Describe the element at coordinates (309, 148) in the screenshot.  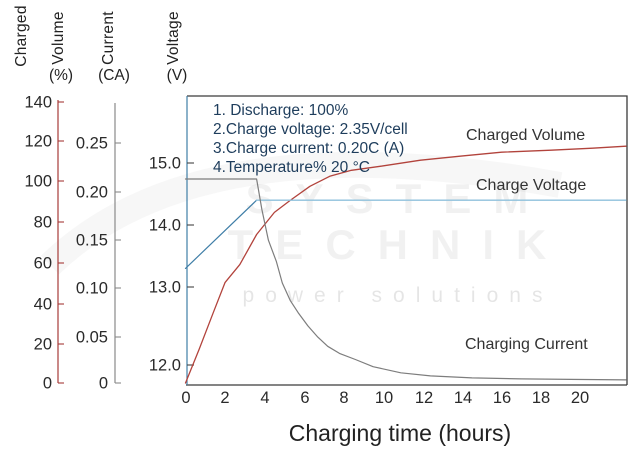
I see `condition-line-3: 3.Charge current: 0.20C (A)` at that location.